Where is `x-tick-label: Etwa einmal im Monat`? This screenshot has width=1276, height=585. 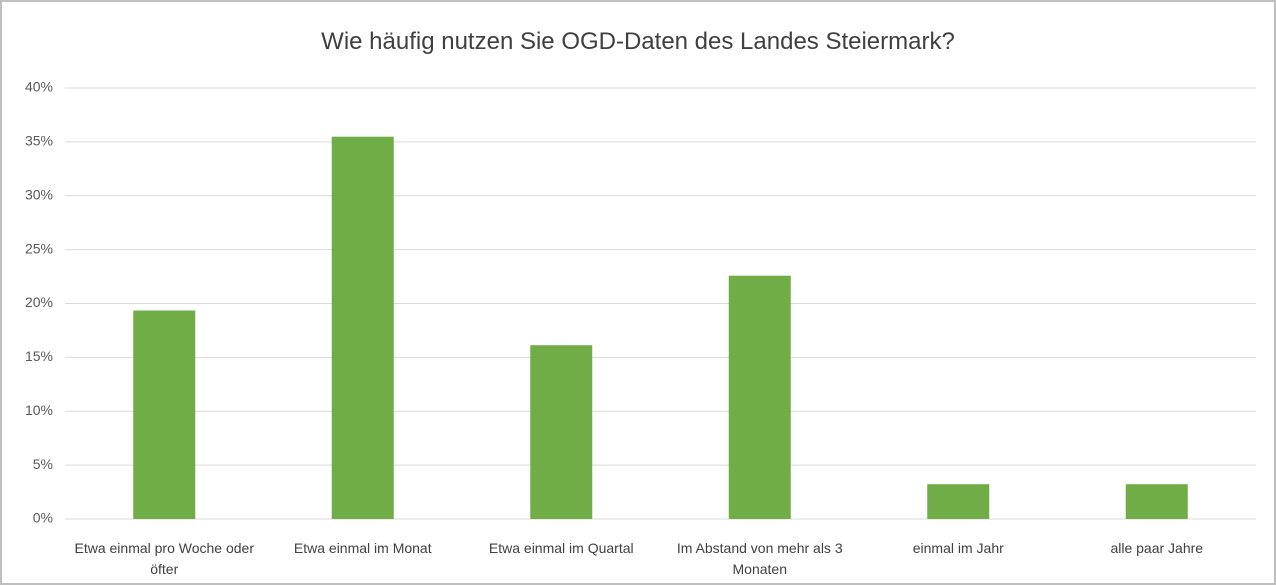 x-tick-label: Etwa einmal im Monat is located at coordinates (362, 548).